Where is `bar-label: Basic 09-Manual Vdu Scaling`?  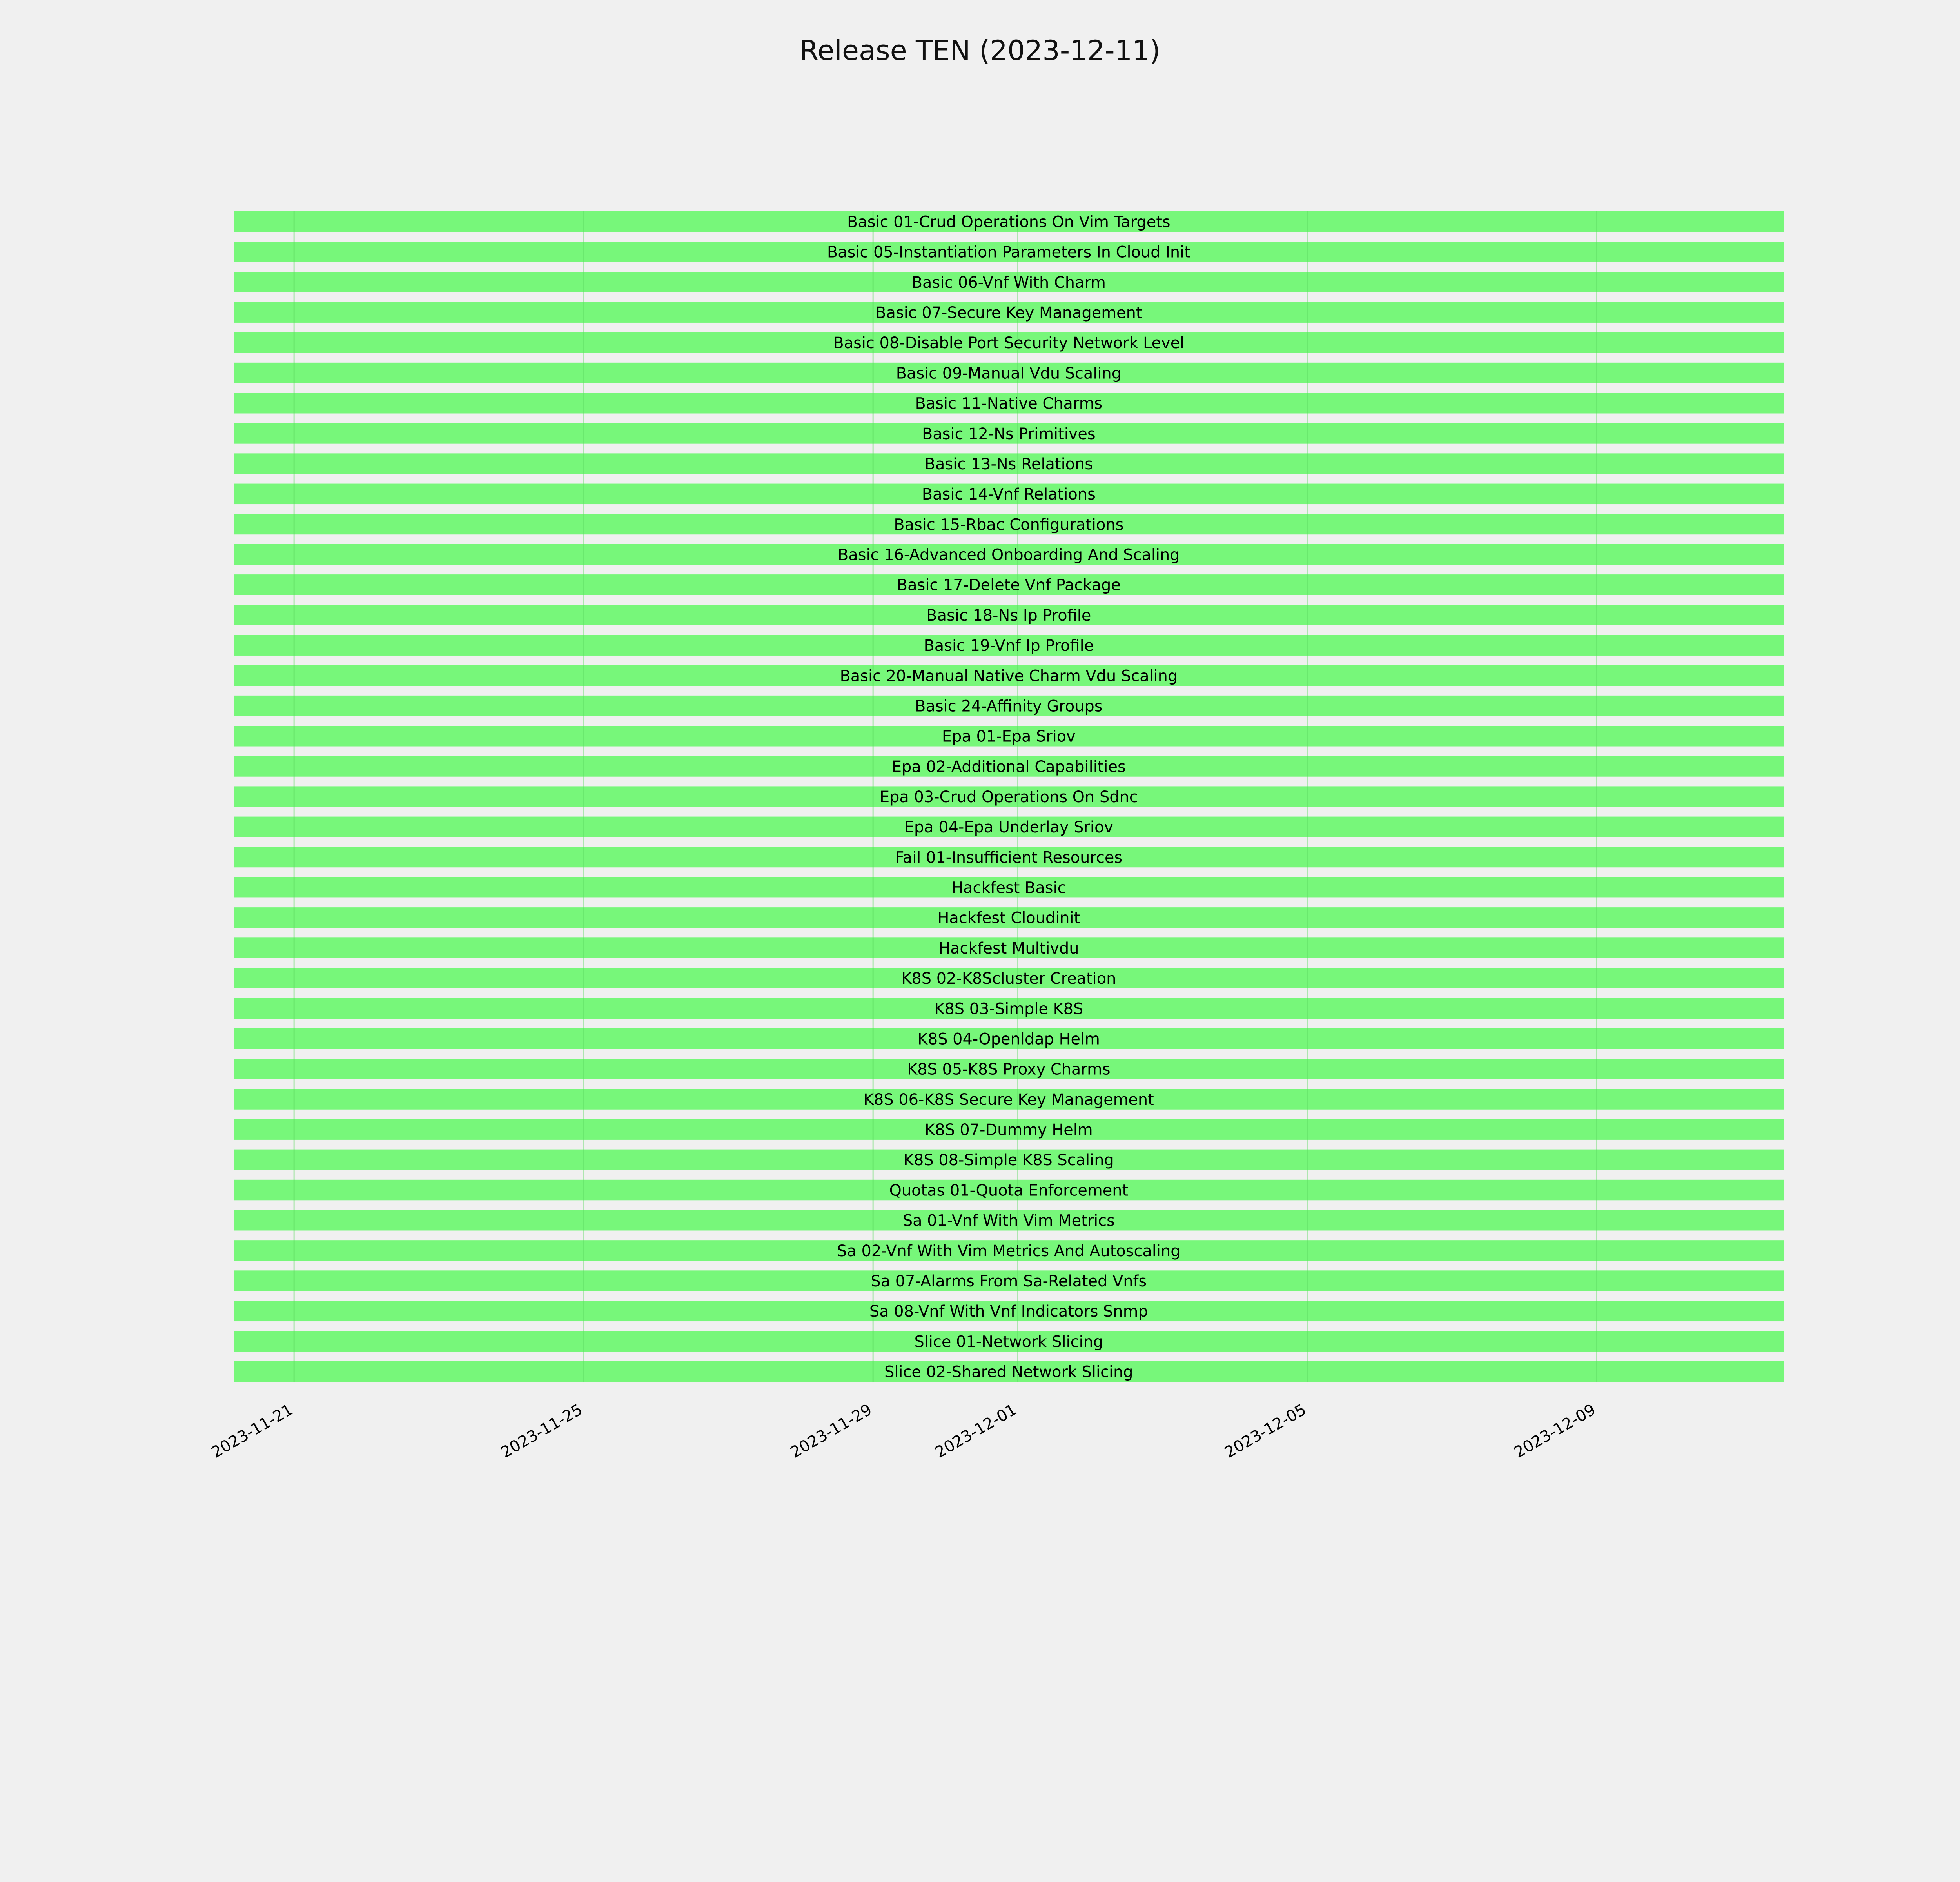
bar-label: Basic 09-Manual Vdu Scaling is located at coordinates (1009, 373).